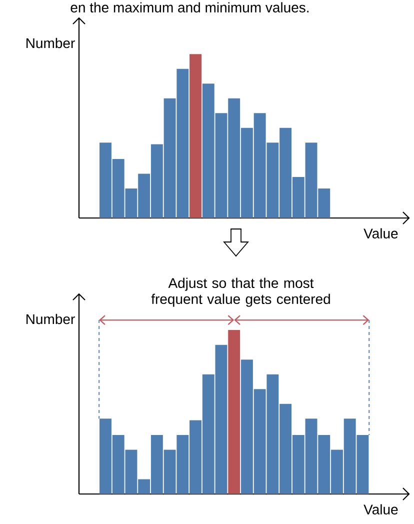 The width and height of the screenshot is (414, 524). Describe the element at coordinates (240, 292) in the screenshot. I see `text: Adjust so that the most frequent value gets centered` at that location.